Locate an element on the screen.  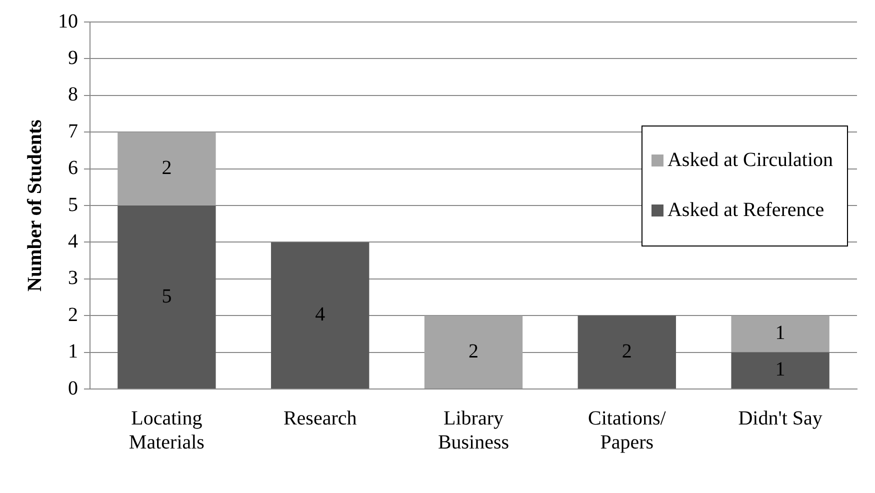
y-tick-label: 7 is located at coordinates (73, 131).